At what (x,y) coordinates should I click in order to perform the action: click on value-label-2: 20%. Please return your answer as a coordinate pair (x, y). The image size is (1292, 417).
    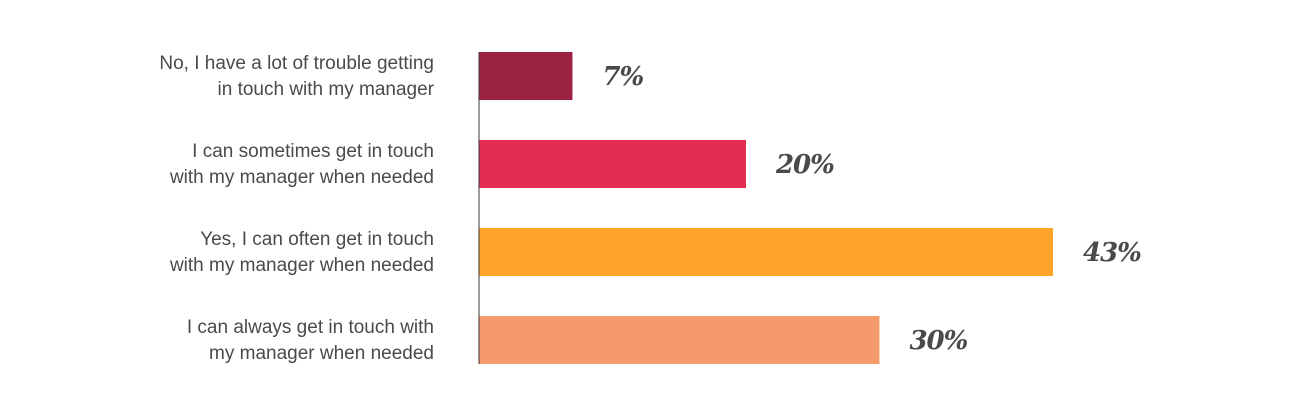
    Looking at the image, I should click on (804, 165).